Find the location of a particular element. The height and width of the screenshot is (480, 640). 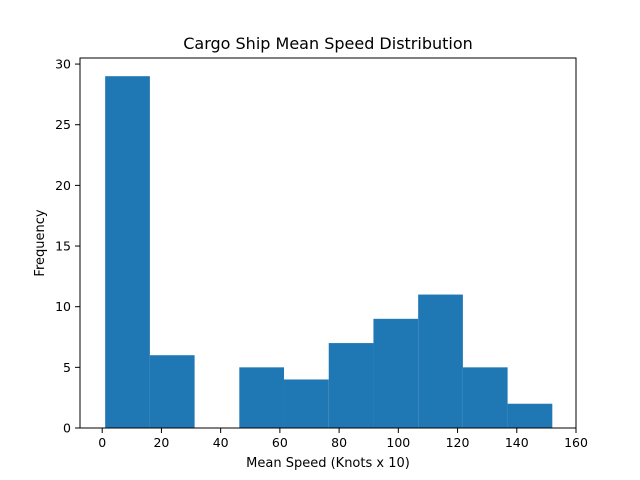

chart-title: Cargo Ship Mean Speed Distribution is located at coordinates (328, 43).